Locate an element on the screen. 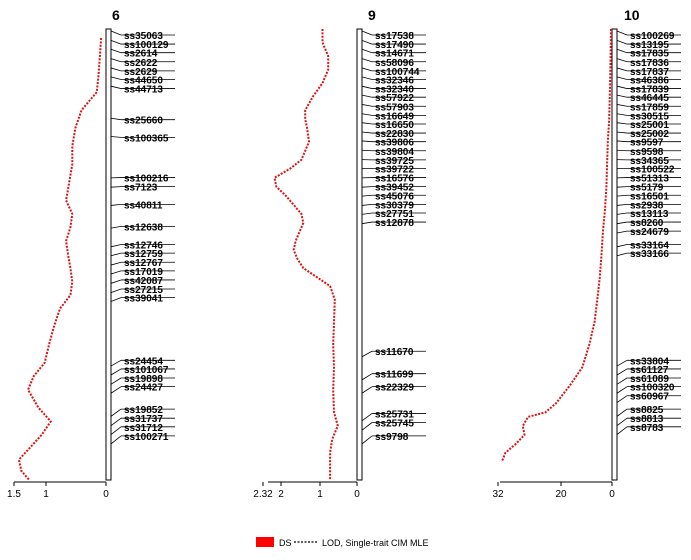 This screenshot has width=691, height=560. x-tick-label: 32 is located at coordinates (498, 494).